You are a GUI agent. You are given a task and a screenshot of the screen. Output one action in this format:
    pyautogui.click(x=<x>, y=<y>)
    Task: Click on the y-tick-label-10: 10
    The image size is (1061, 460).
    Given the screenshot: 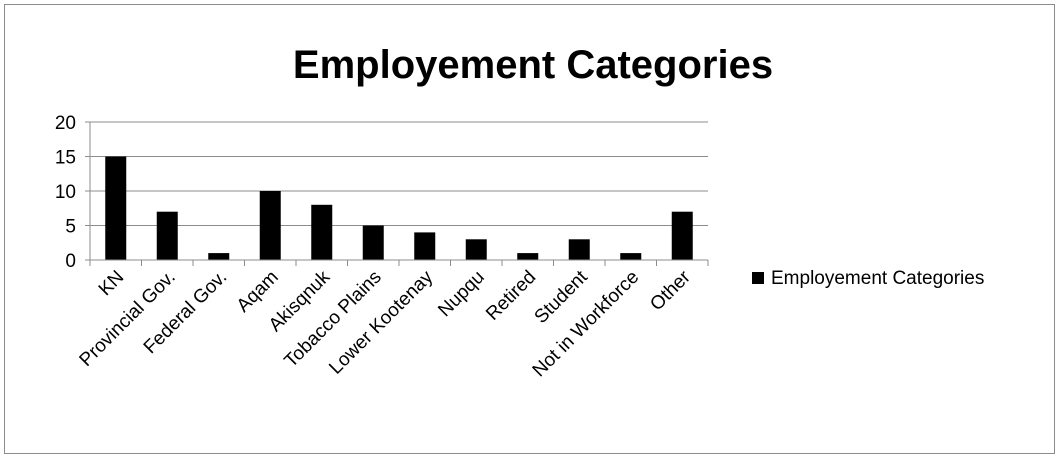 What is the action you would take?
    pyautogui.click(x=65, y=192)
    